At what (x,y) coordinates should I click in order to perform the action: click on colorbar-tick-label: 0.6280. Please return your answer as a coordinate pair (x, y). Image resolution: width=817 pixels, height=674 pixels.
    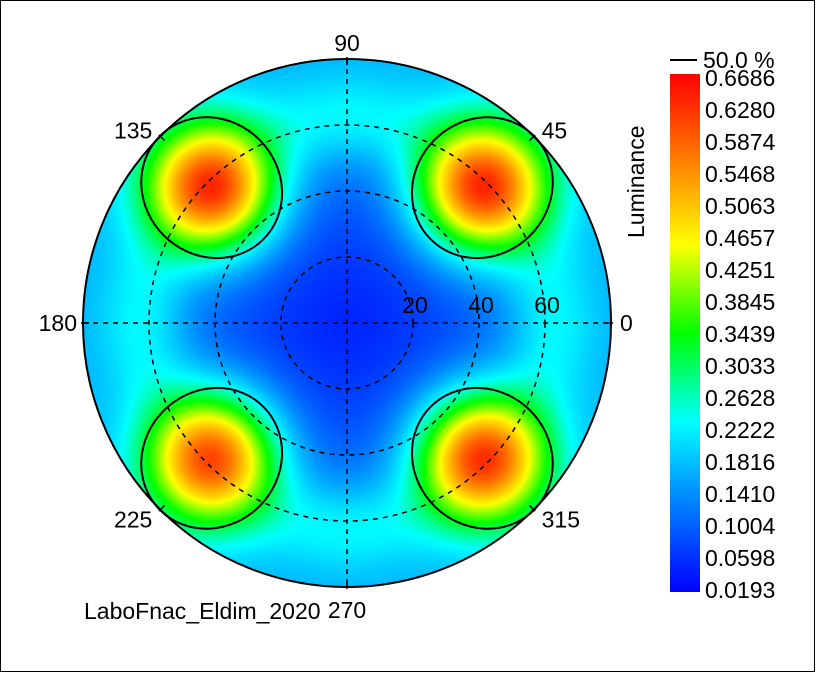
    Looking at the image, I should click on (740, 110).